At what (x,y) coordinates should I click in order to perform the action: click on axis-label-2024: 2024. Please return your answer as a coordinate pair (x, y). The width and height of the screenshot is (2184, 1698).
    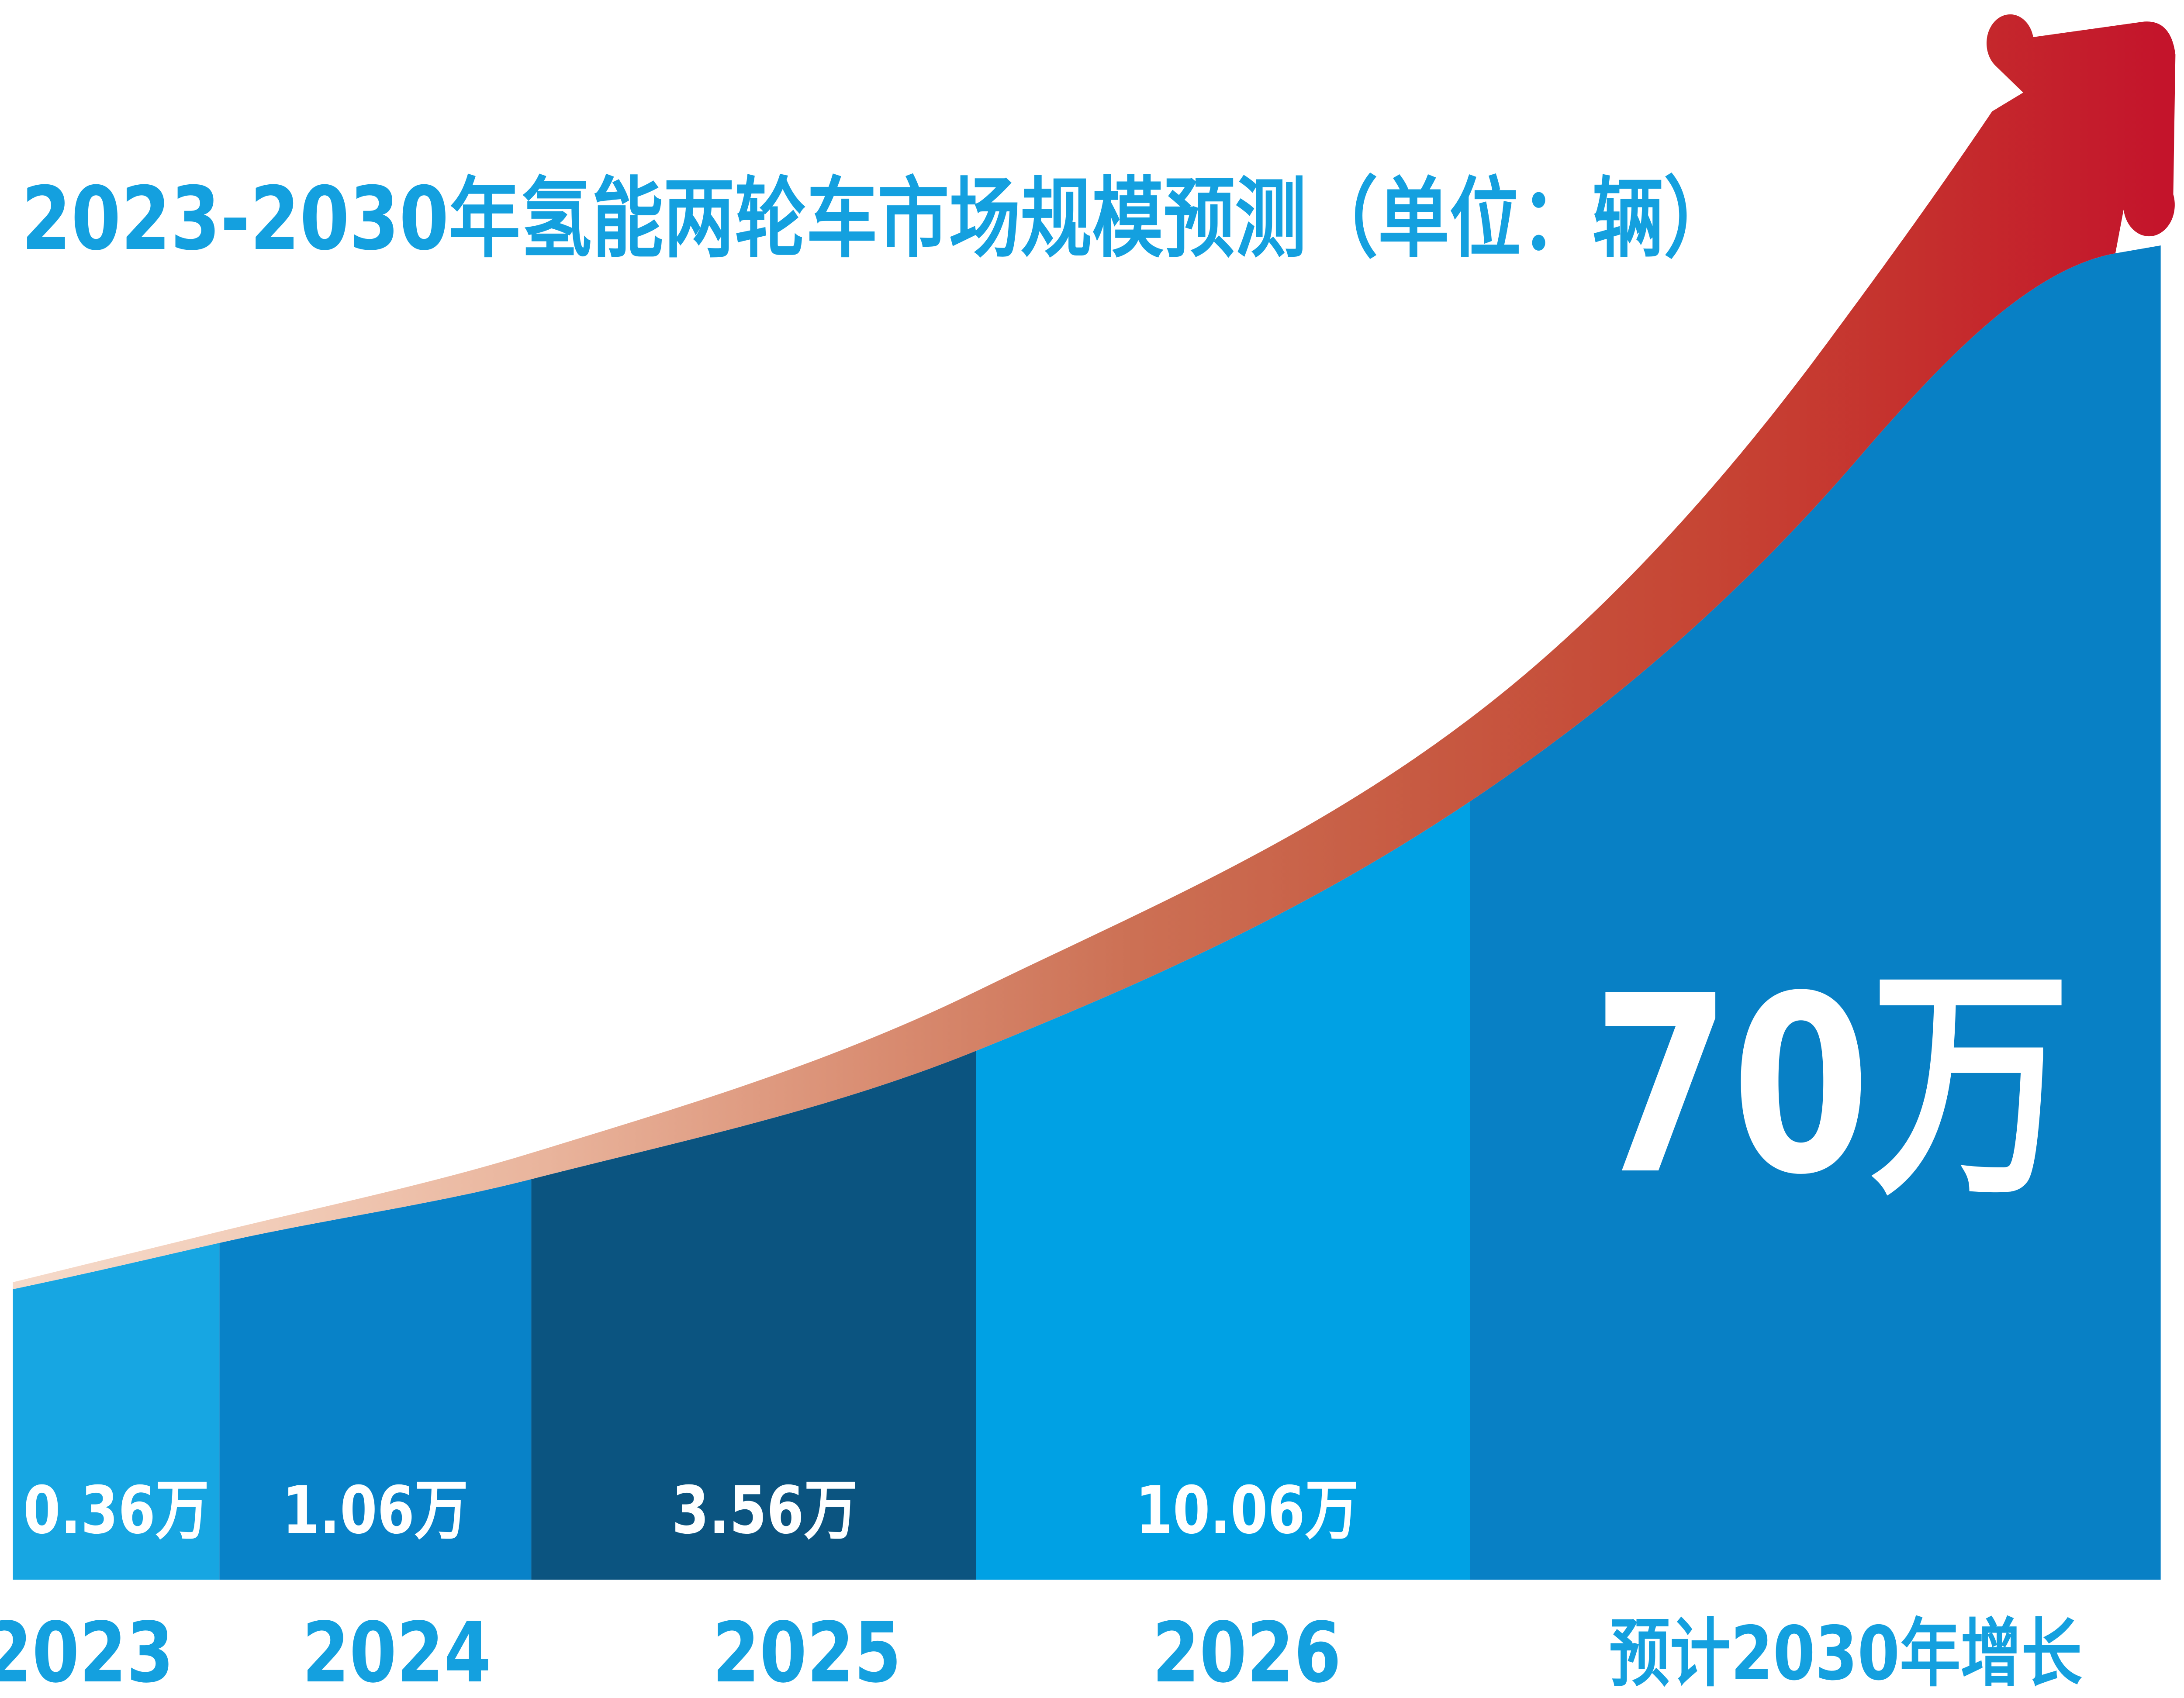
    Looking at the image, I should click on (396, 1651).